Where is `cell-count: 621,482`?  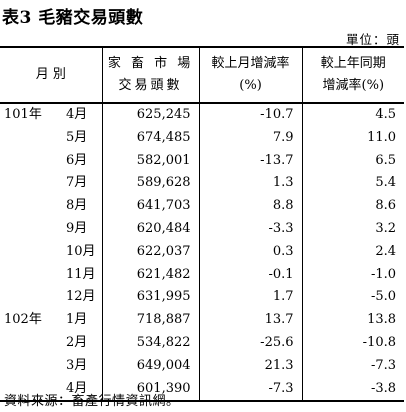 cell-count: 621,482 is located at coordinates (151, 275).